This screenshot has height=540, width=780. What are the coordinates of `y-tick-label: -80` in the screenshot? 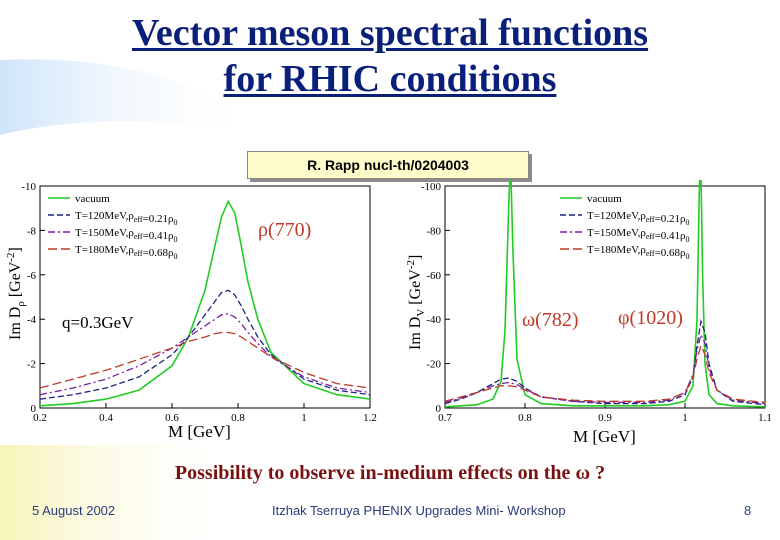 It's located at (433, 231).